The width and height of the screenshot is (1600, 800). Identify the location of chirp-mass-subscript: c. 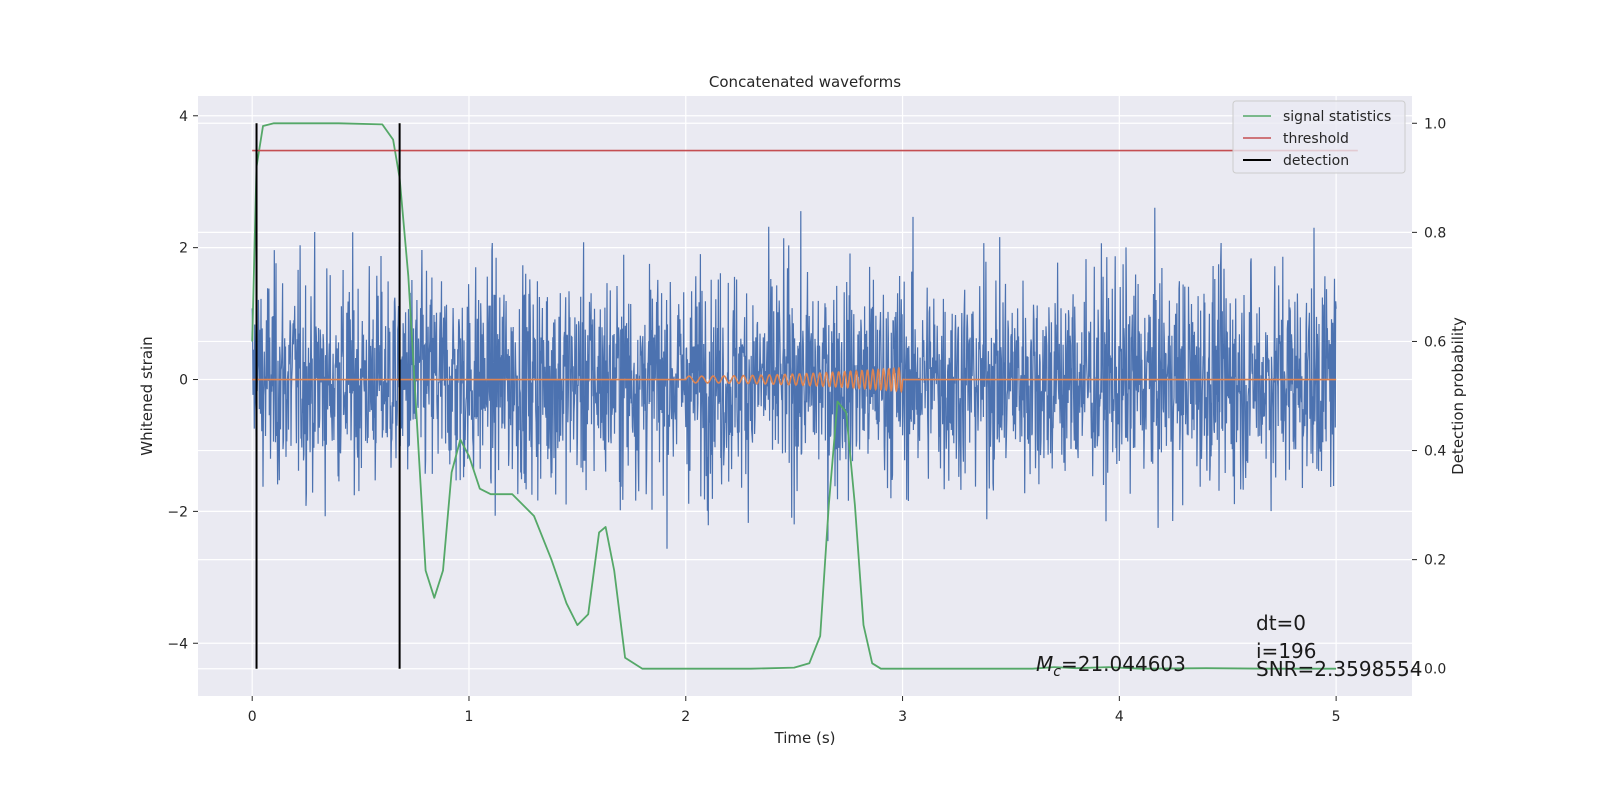
(1057, 672).